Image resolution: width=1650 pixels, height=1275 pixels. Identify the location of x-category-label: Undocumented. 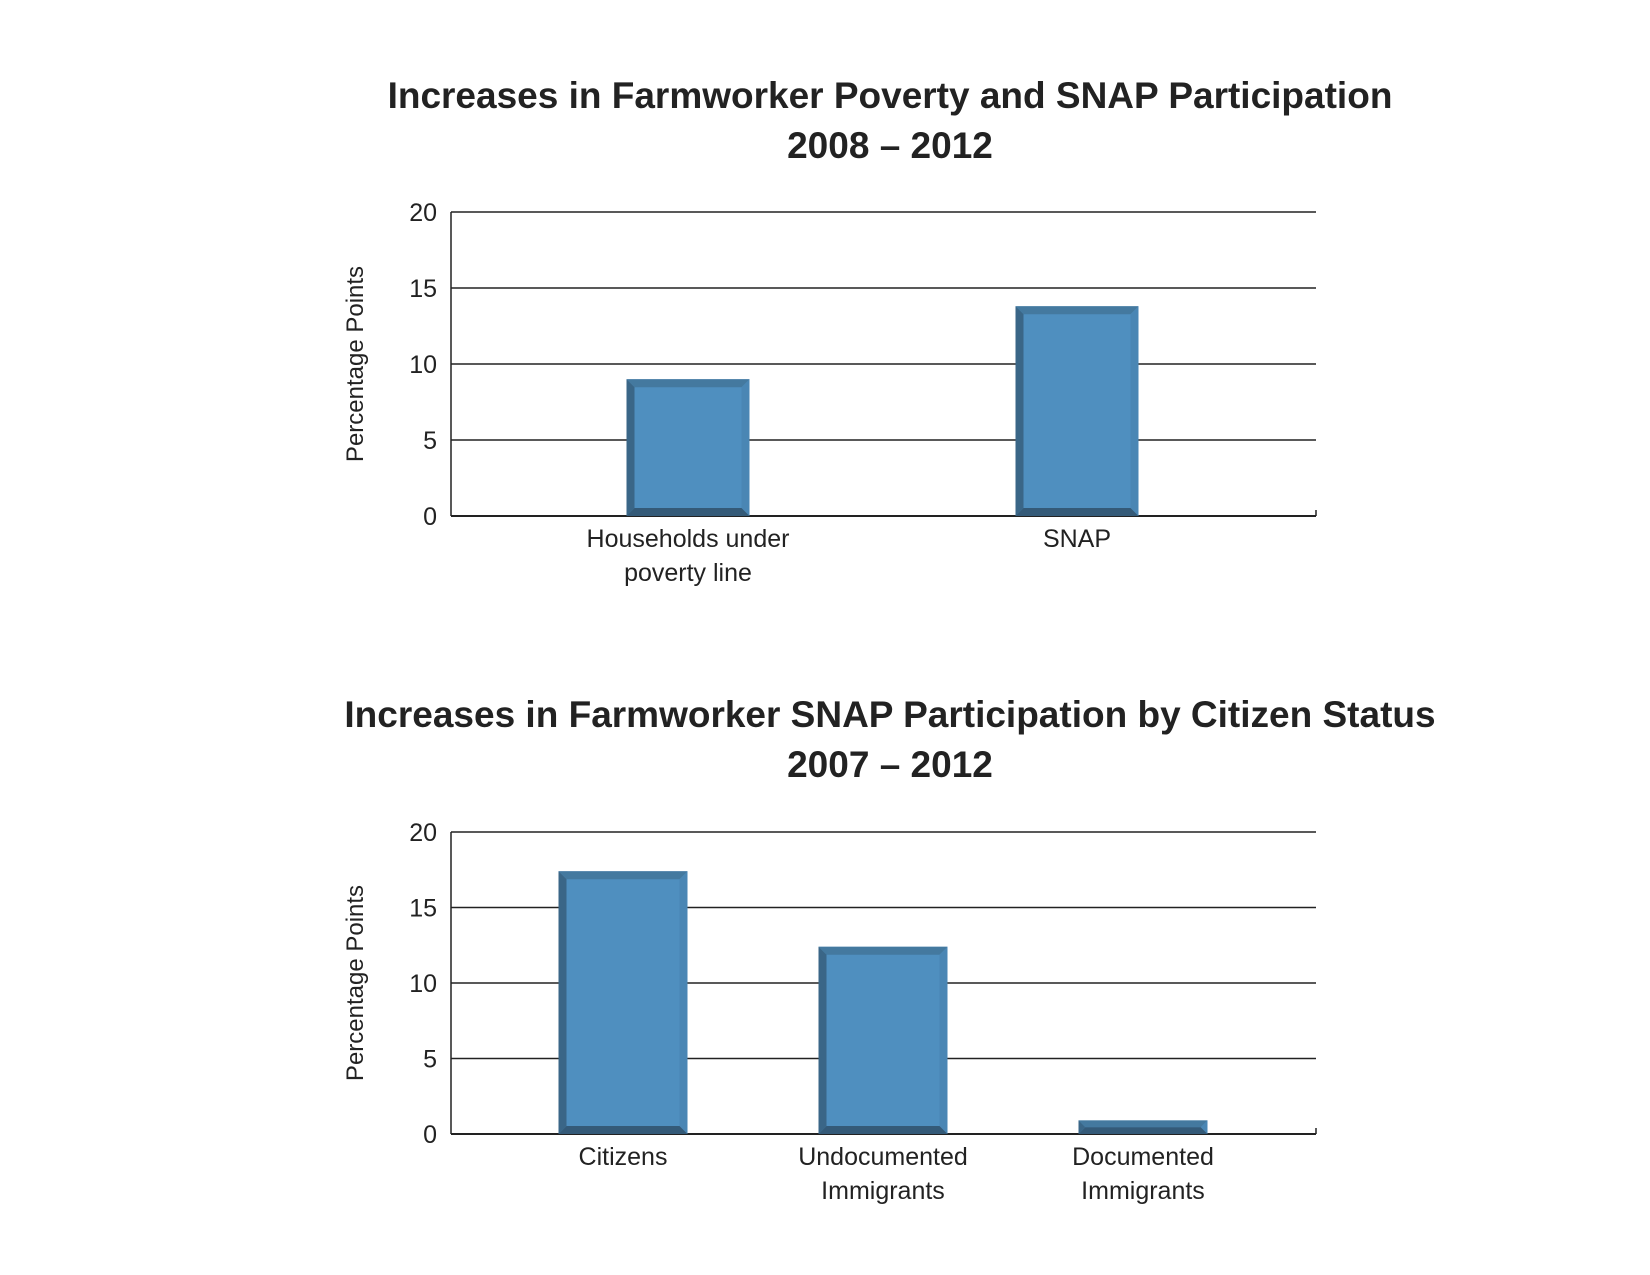
(883, 1157).